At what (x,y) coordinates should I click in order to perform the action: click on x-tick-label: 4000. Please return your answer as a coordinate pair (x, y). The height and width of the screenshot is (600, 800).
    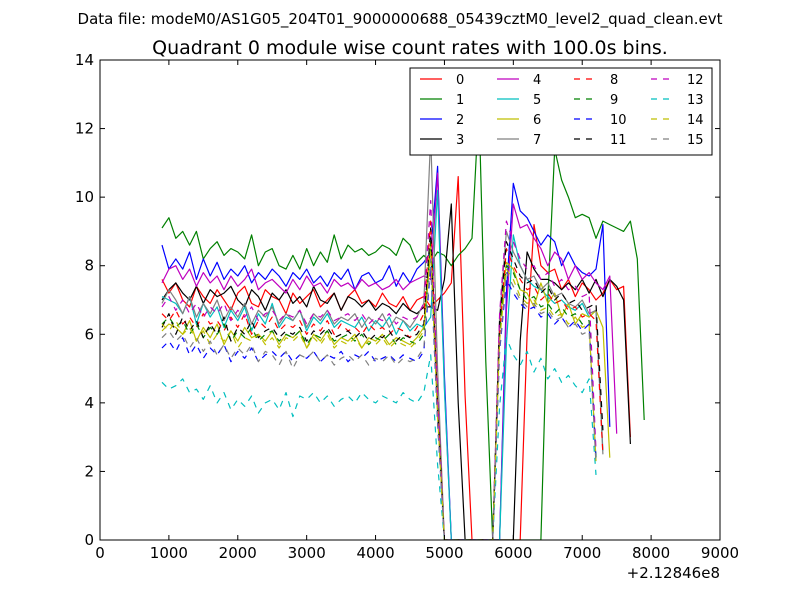
    Looking at the image, I should click on (375, 553).